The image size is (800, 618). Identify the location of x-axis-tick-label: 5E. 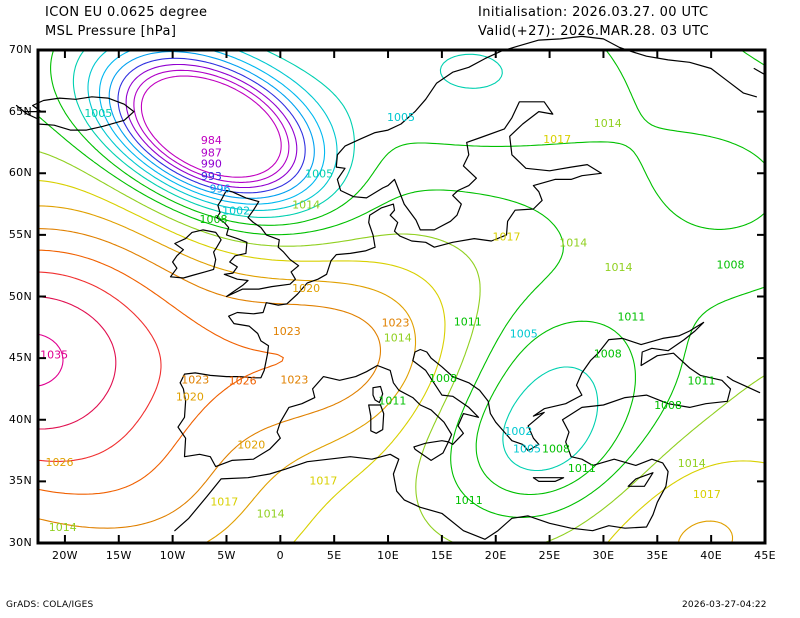
(334, 555).